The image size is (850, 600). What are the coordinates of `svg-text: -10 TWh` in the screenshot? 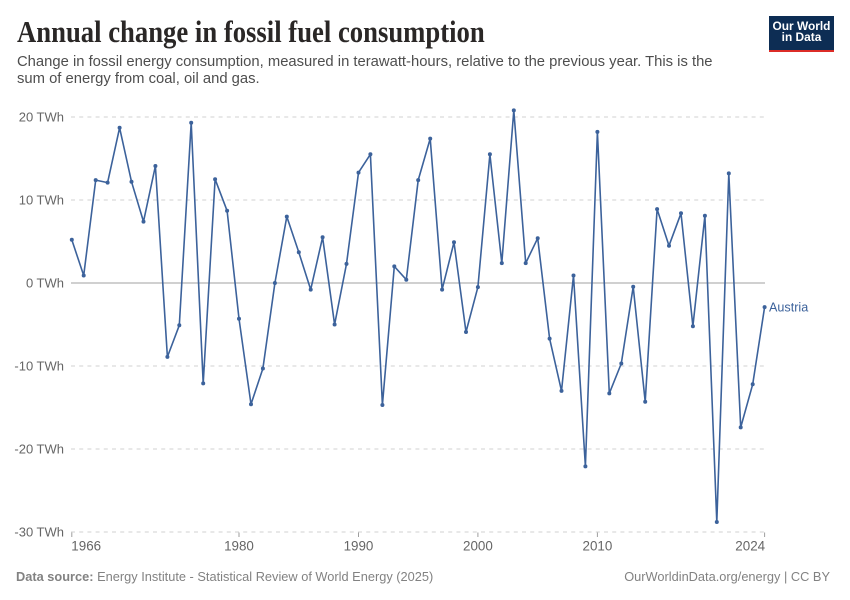 It's located at (39, 366).